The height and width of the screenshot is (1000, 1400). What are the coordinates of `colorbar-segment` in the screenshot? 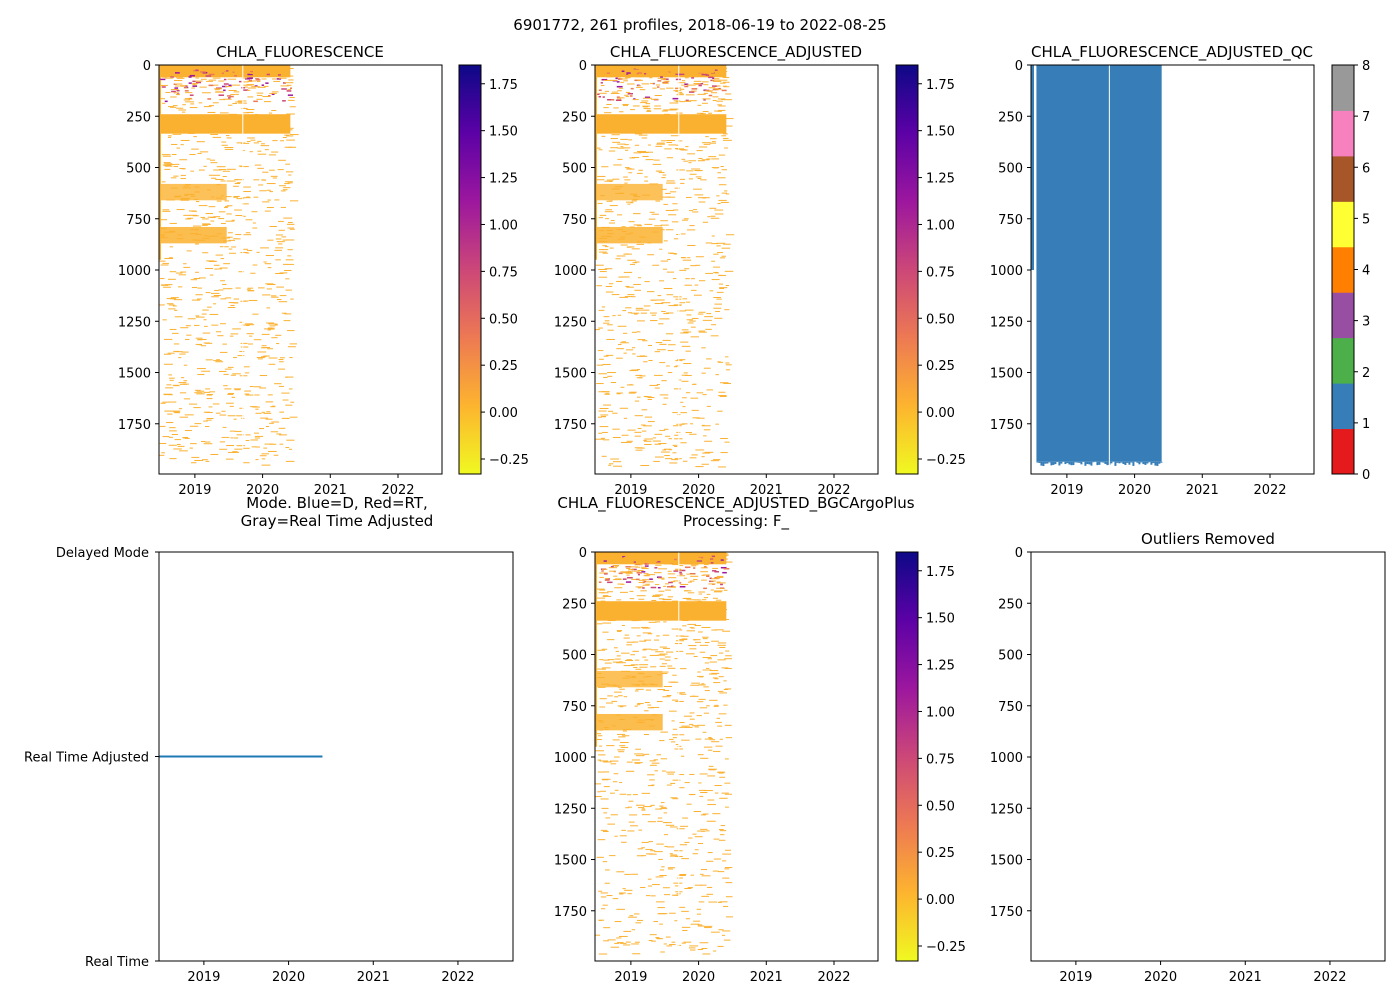 It's located at (1343, 451).